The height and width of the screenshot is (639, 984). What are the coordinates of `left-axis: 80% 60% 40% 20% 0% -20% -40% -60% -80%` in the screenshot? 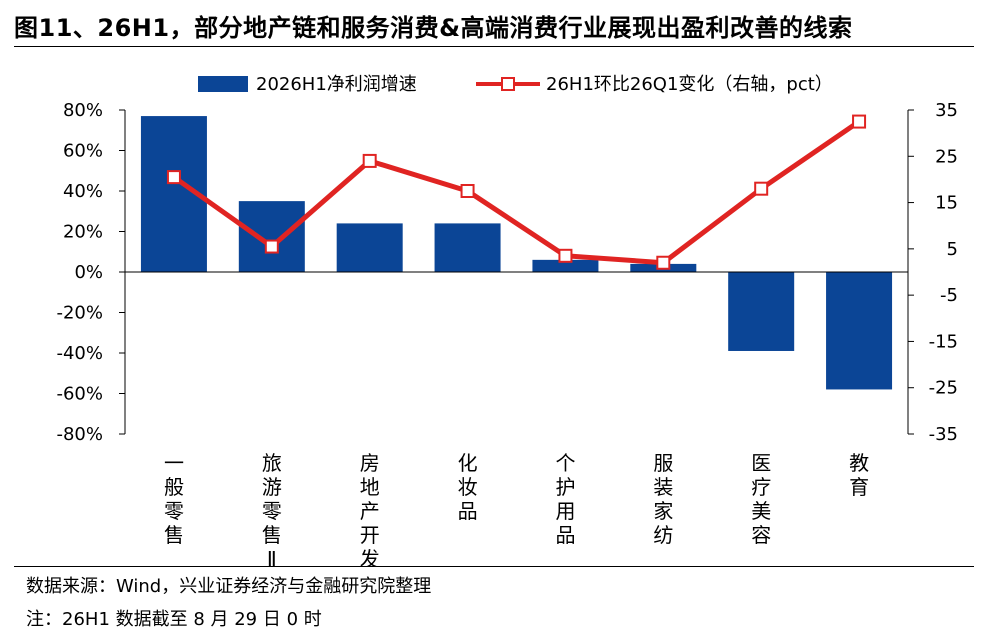 It's located at (91, 272).